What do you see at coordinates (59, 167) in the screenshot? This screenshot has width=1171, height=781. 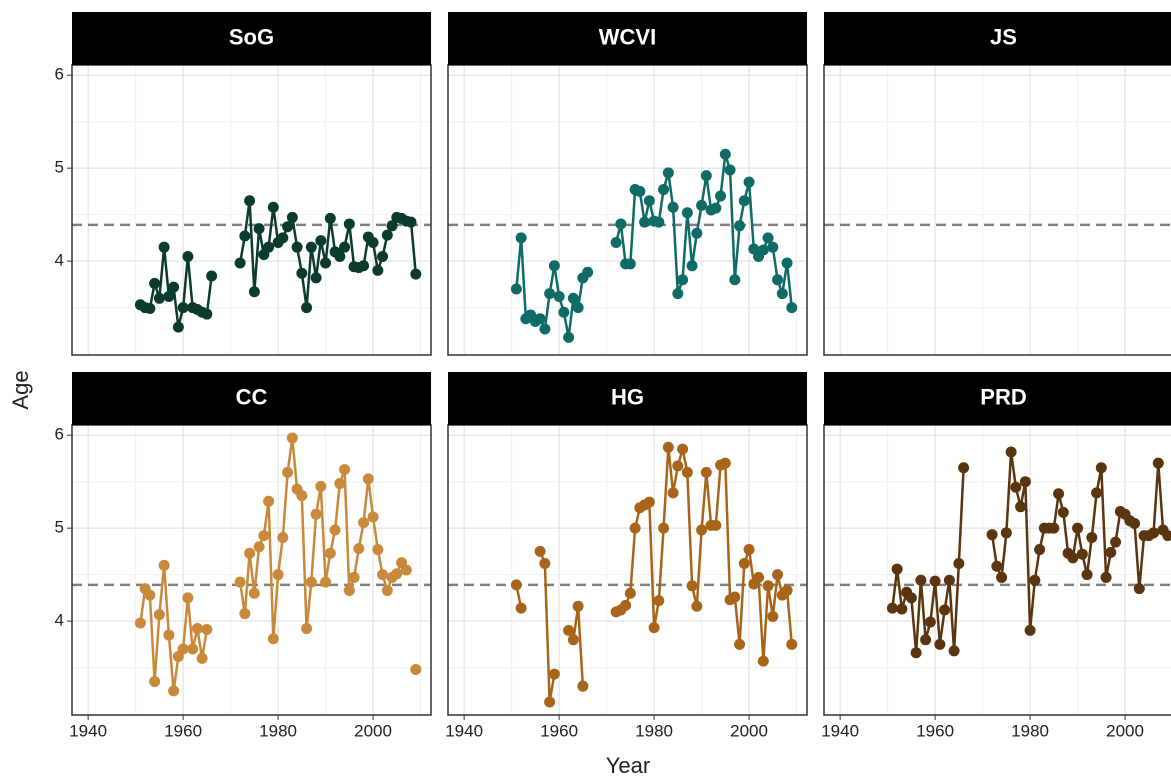 I see `y-tick-label: 5` at bounding box center [59, 167].